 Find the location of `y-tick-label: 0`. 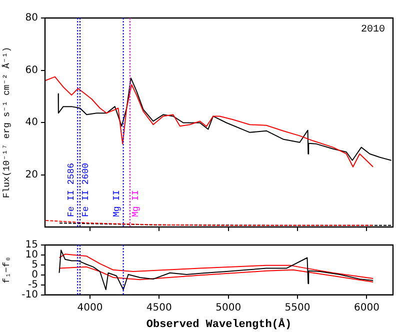

y-tick-label: 0 is located at coordinates (35, 274).